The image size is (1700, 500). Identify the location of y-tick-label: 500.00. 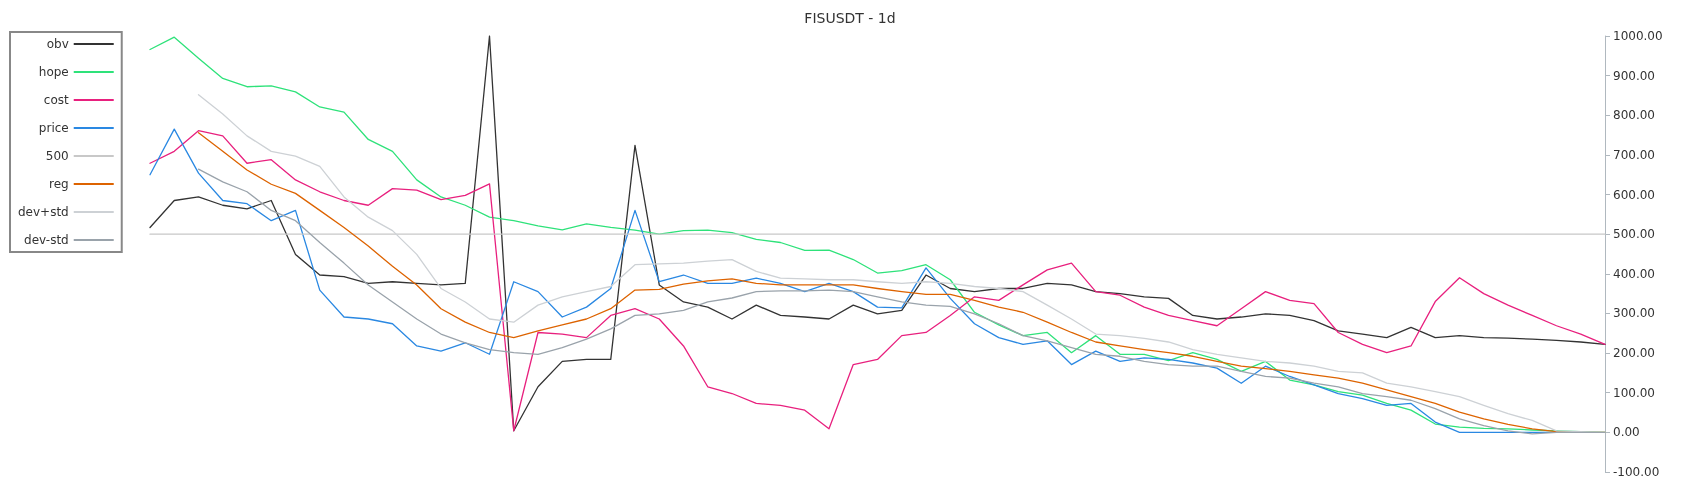
(1634, 234).